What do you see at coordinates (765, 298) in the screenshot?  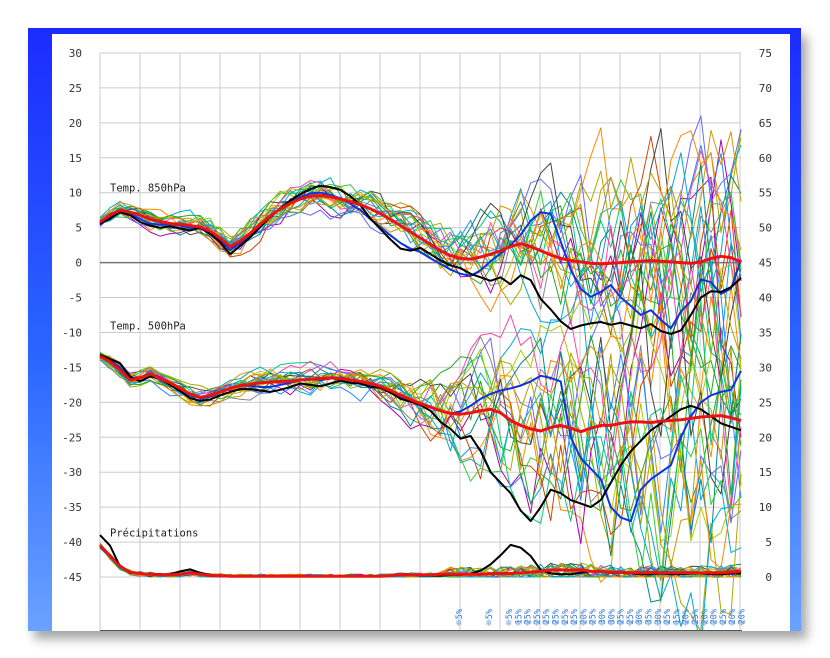 I see `right-tick-label: 40` at bounding box center [765, 298].